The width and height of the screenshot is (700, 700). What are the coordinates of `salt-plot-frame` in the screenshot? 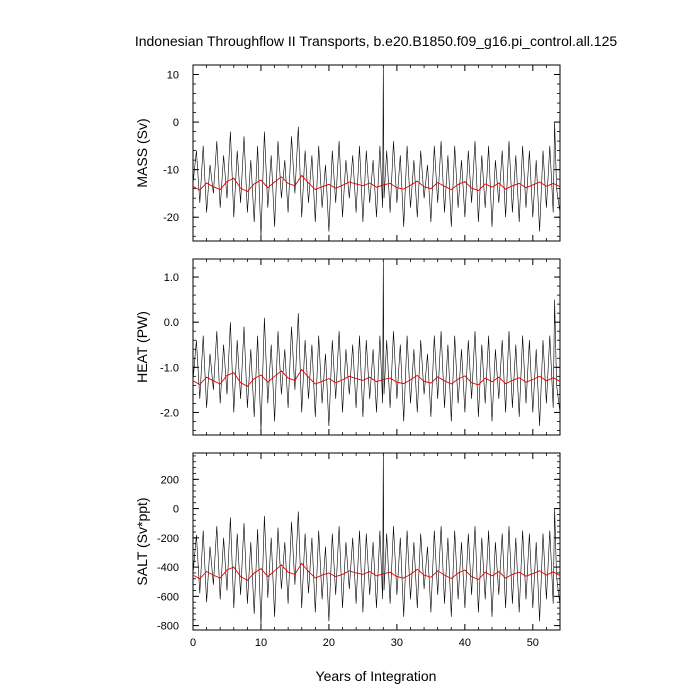 It's located at (376, 541).